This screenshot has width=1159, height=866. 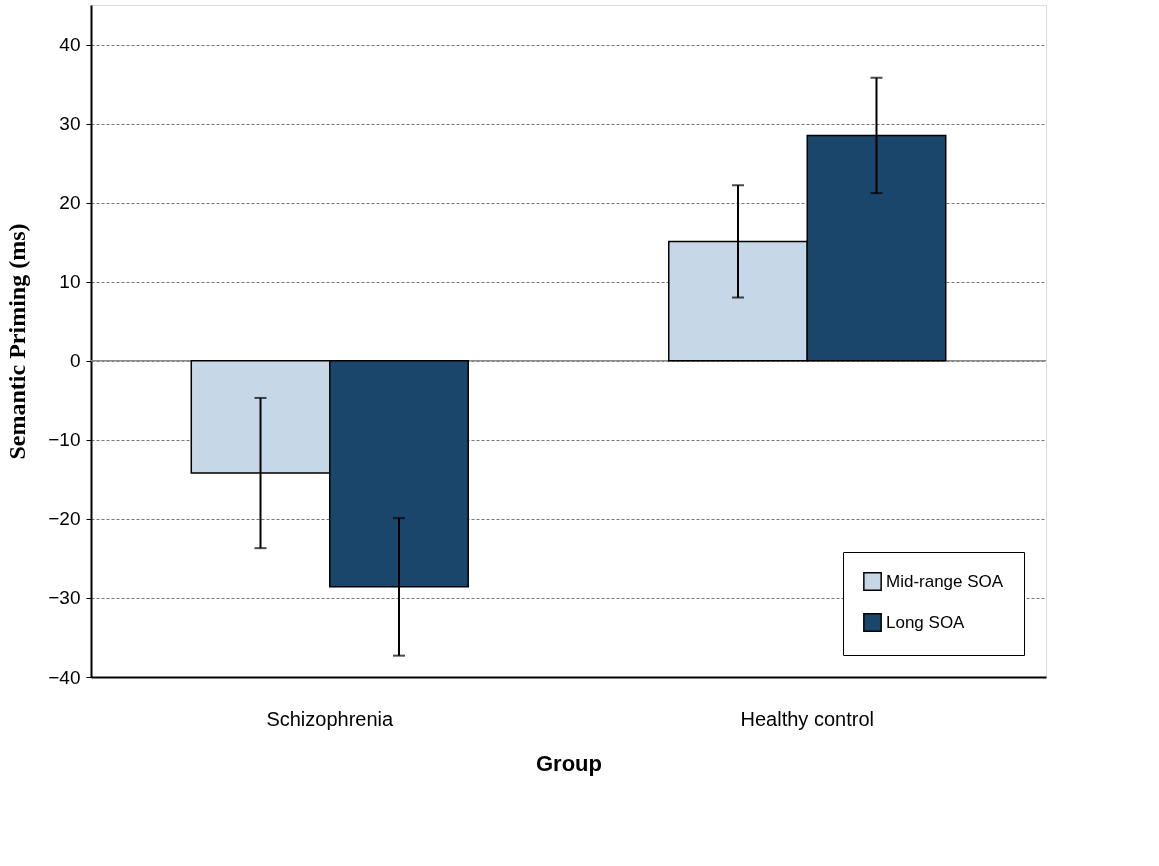 What do you see at coordinates (70, 203) in the screenshot?
I see `y-tick-label: 20` at bounding box center [70, 203].